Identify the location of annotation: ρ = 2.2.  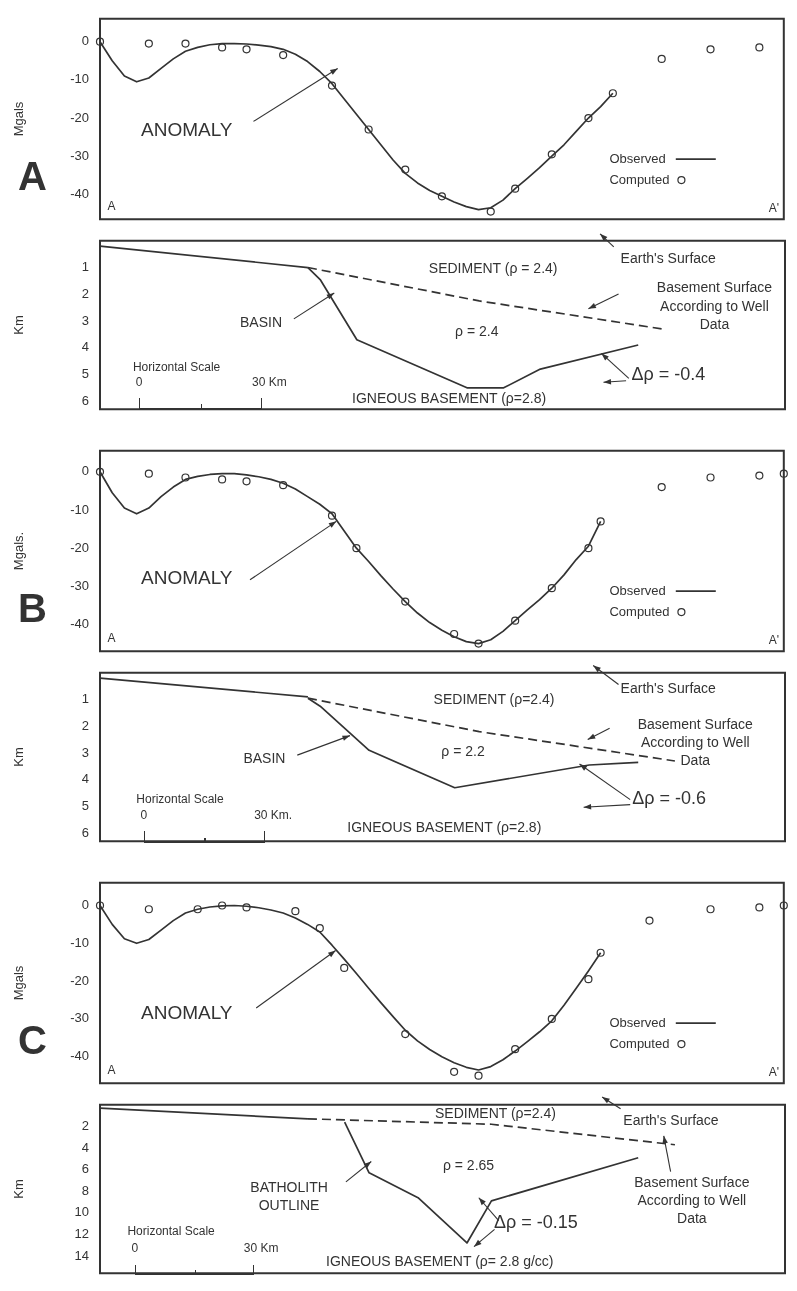
(463, 750).